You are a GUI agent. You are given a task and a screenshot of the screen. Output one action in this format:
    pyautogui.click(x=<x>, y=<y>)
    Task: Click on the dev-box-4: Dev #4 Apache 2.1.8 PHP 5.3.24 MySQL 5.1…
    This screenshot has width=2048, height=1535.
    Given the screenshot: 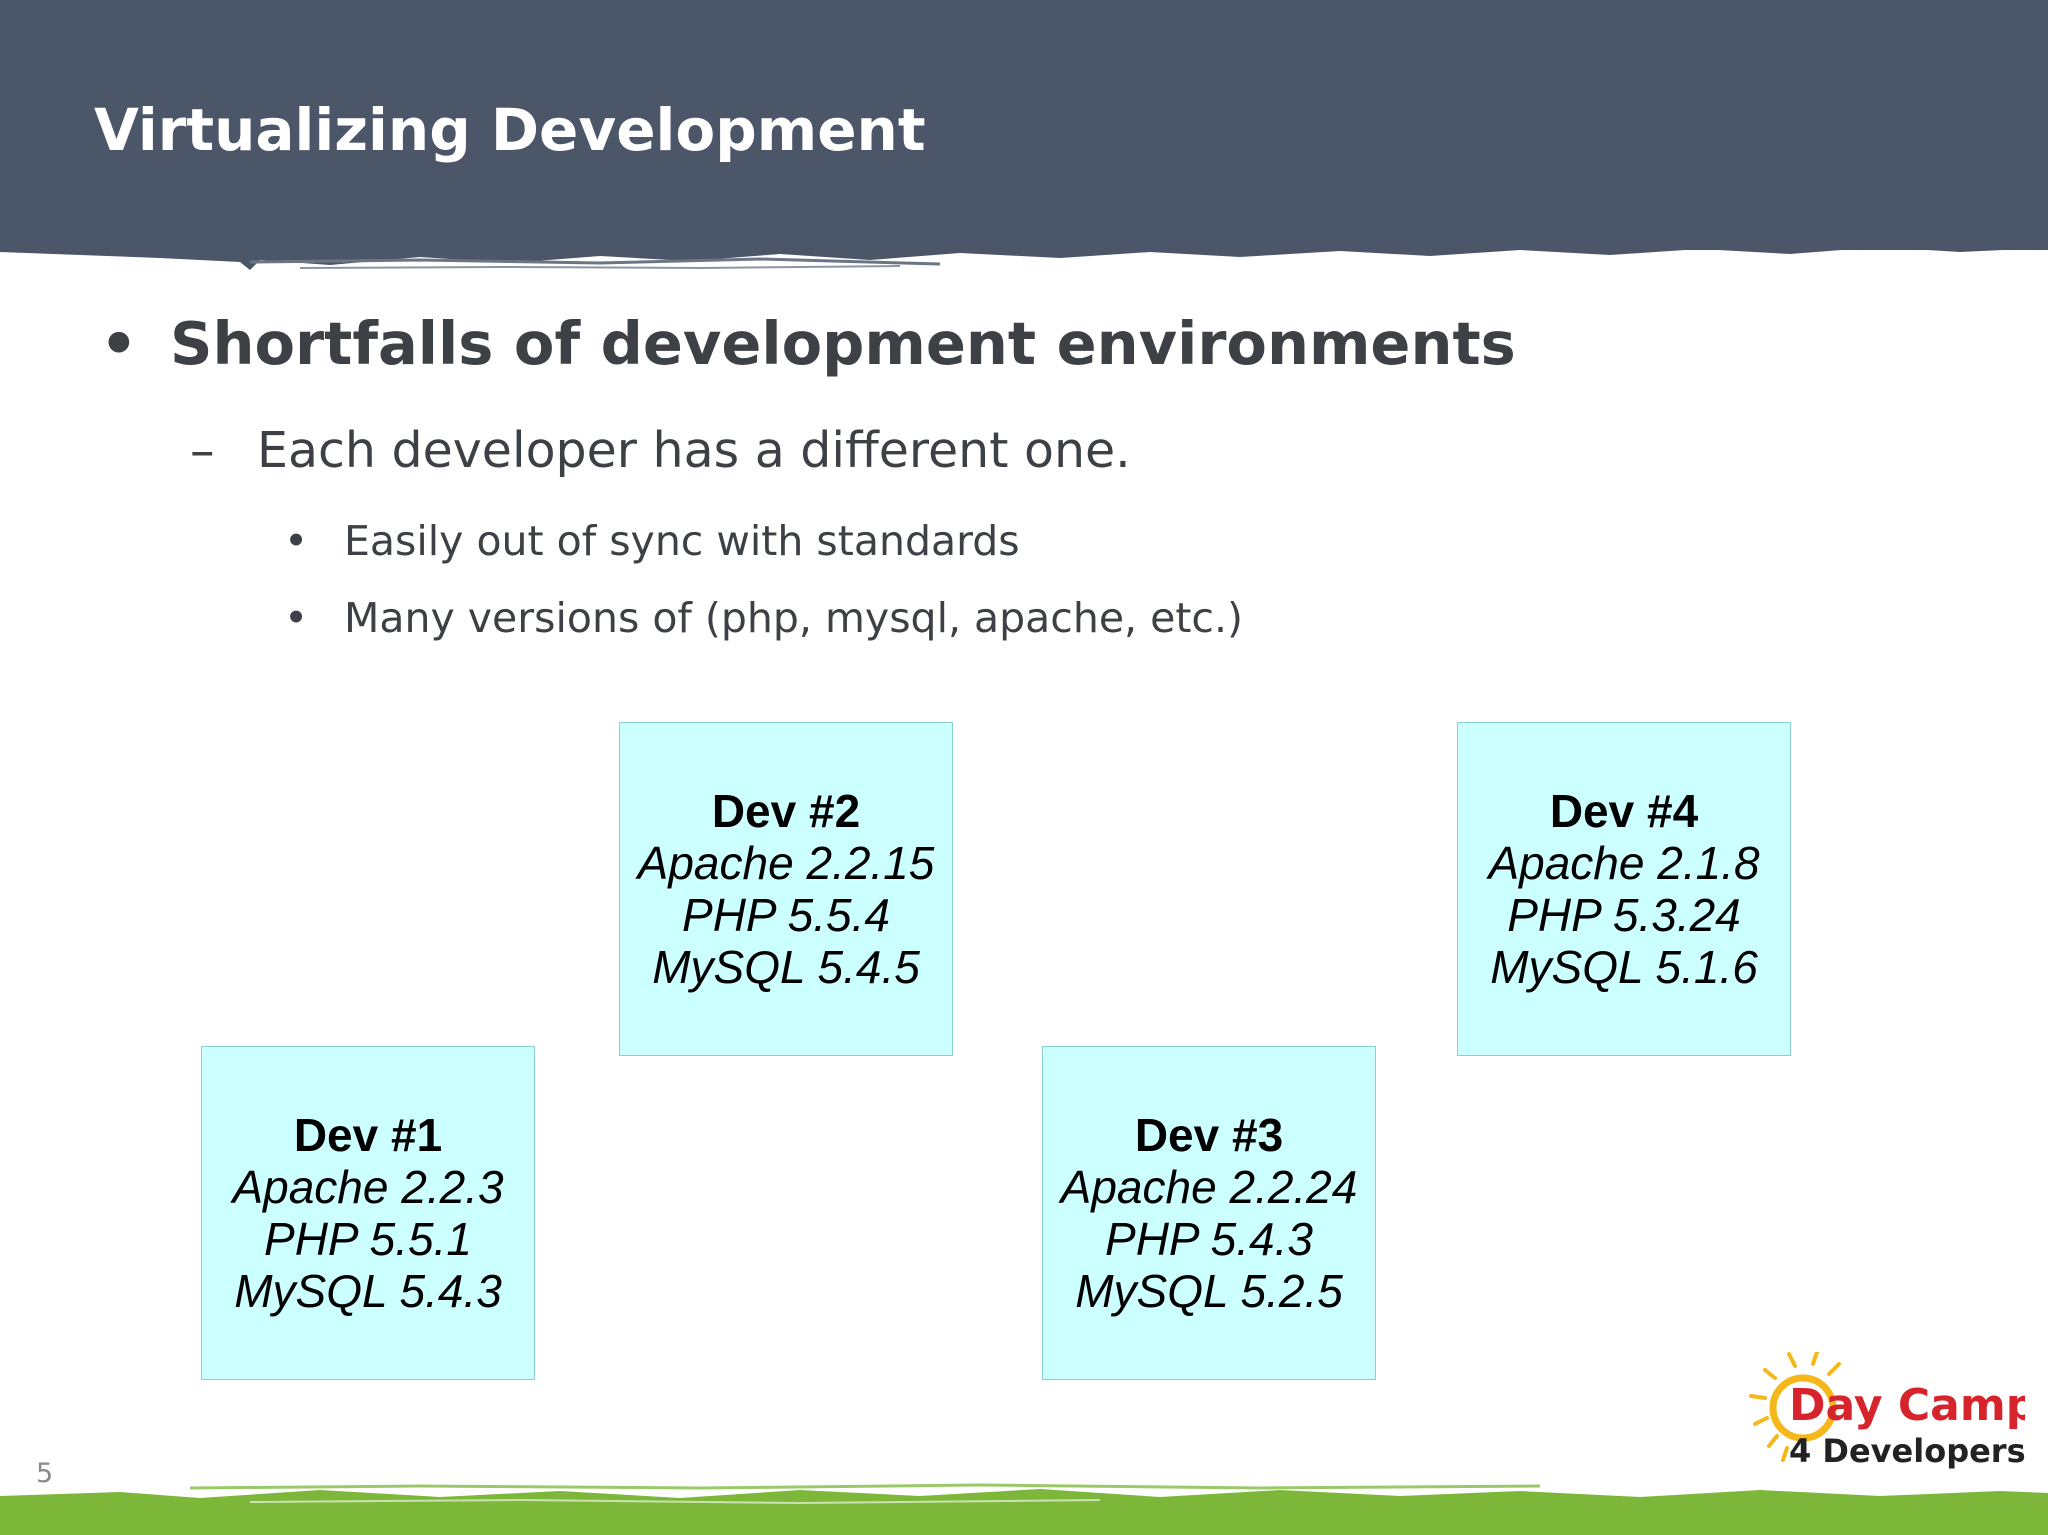 What is the action you would take?
    pyautogui.click(x=1624, y=889)
    